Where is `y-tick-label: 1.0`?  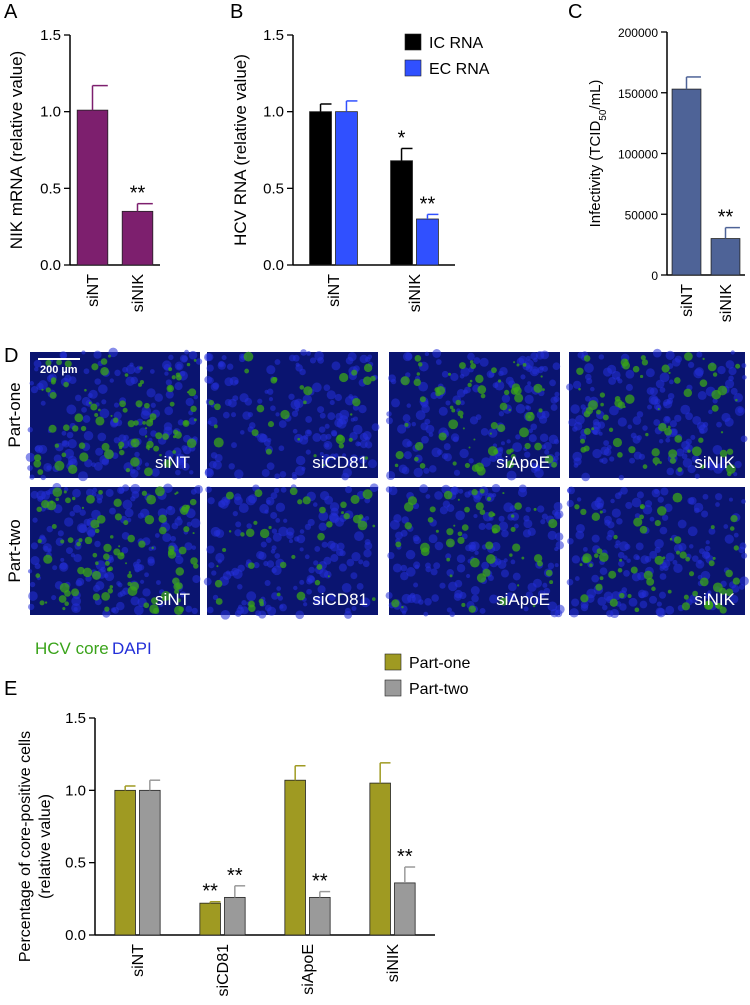 y-tick-label: 1.0 is located at coordinates (50, 112).